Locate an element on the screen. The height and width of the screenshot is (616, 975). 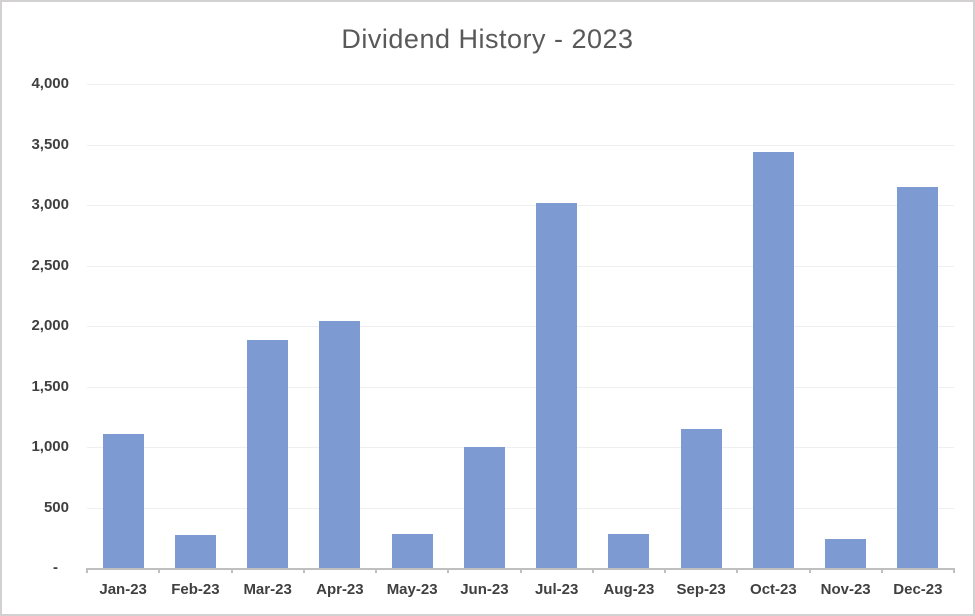
x-axis-category-label: May-23 is located at coordinates (412, 589).